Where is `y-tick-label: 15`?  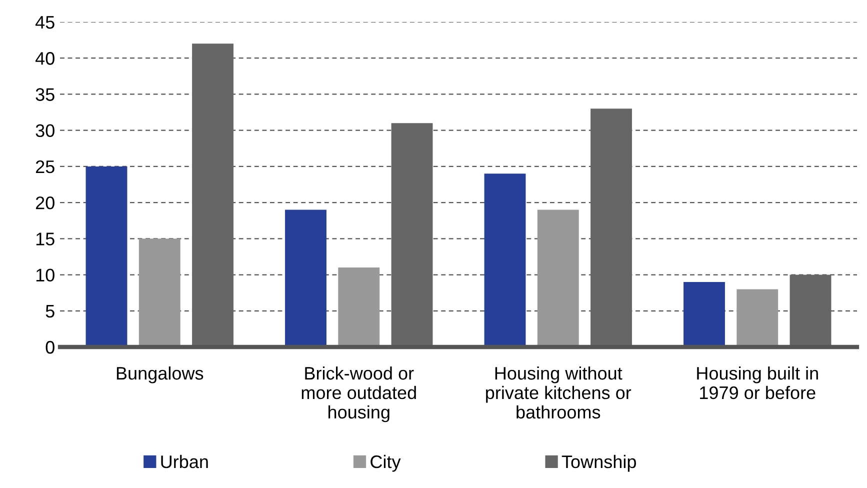
y-tick-label: 15 is located at coordinates (45, 239).